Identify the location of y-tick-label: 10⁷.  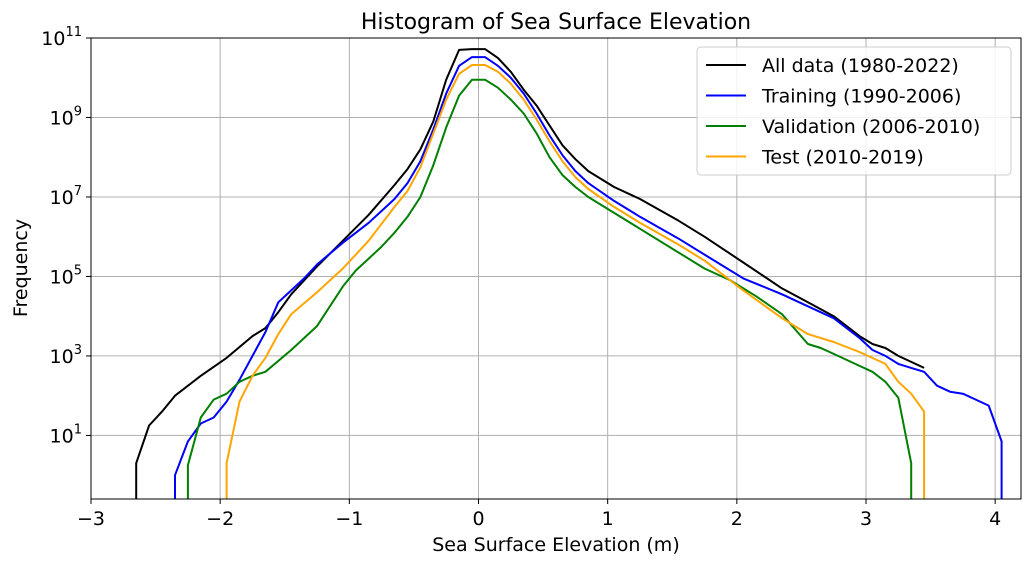
(66, 196).